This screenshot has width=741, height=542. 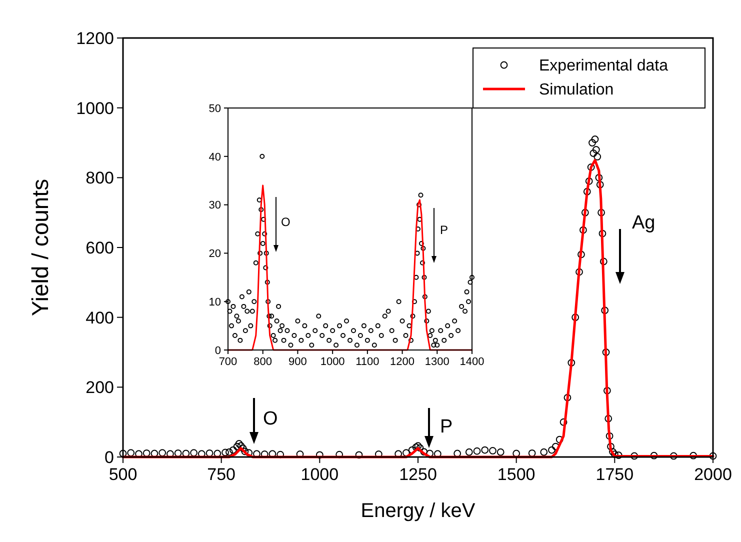 I want to click on x-tick-label: 1100, so click(x=368, y=362).